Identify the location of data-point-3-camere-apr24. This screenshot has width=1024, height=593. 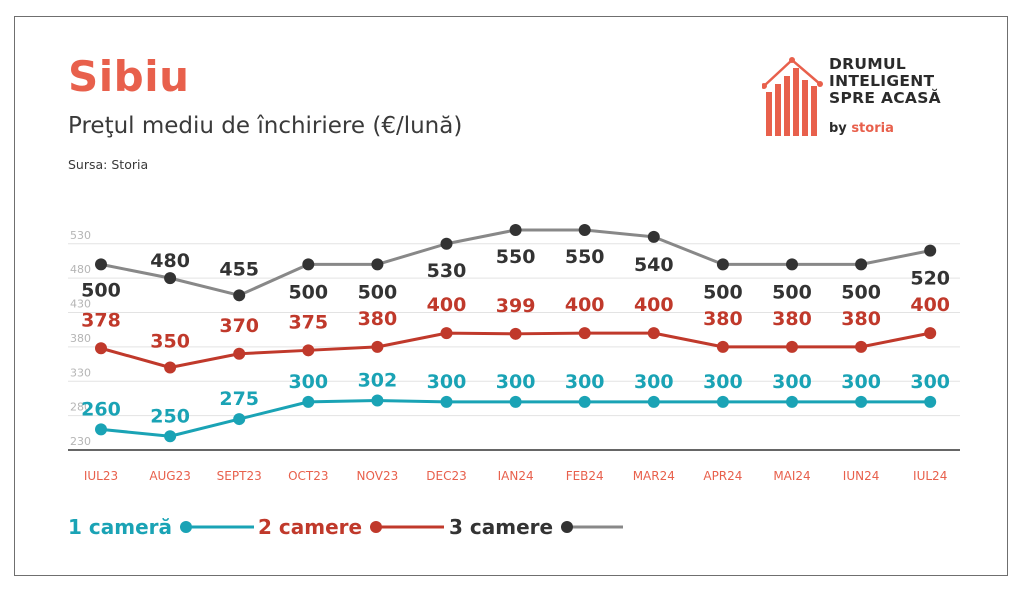
(722, 264).